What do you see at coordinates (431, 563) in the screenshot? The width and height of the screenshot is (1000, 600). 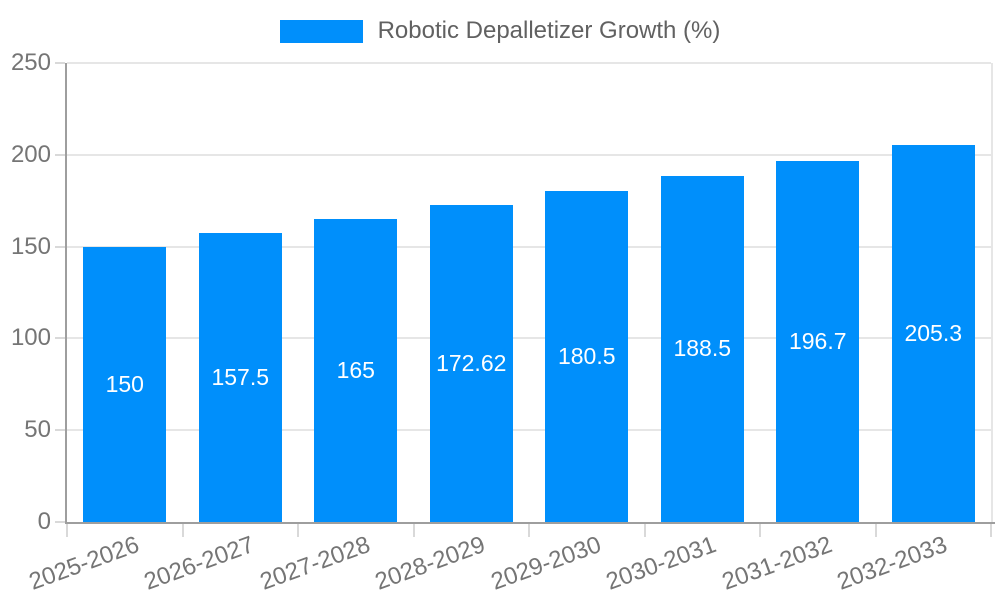 I see `x-tick-label: 2028-2029` at bounding box center [431, 563].